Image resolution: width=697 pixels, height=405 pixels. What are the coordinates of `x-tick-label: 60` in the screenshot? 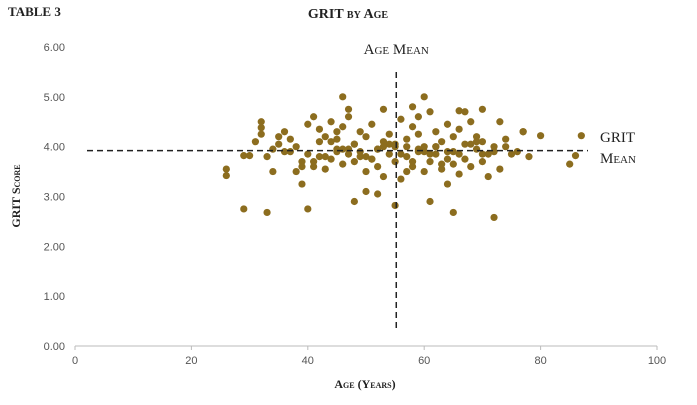 It's located at (424, 361).